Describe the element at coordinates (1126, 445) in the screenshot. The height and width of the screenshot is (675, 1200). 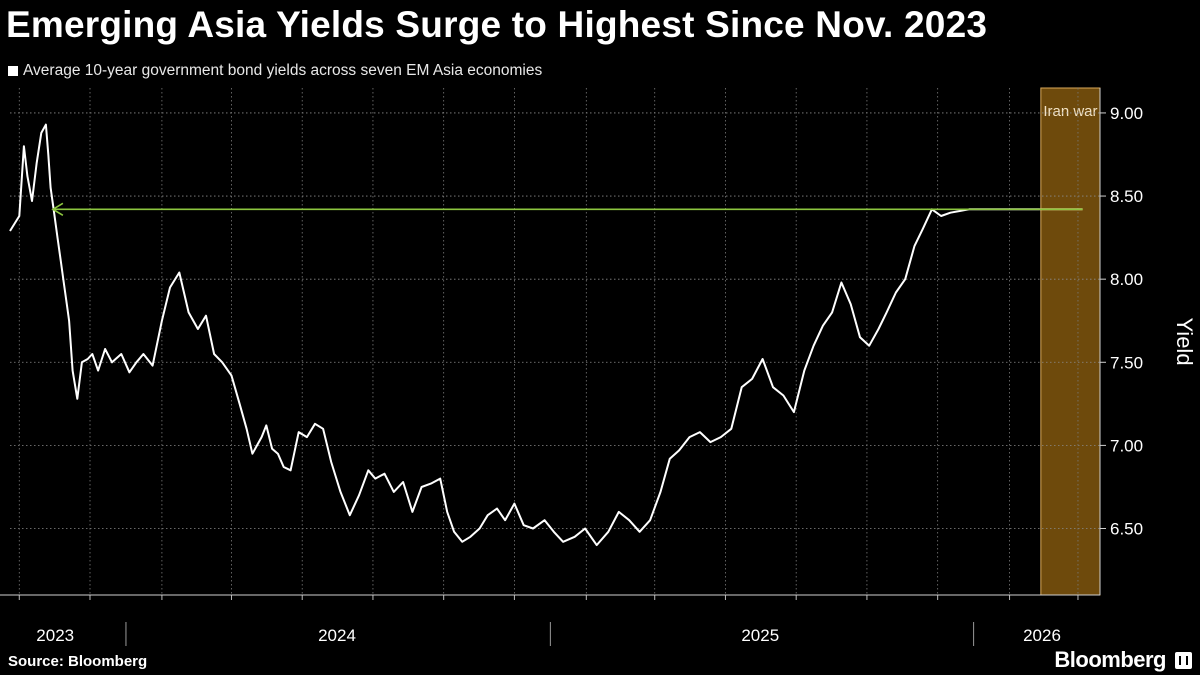
I see `y-tick-label: 7.00` at that location.